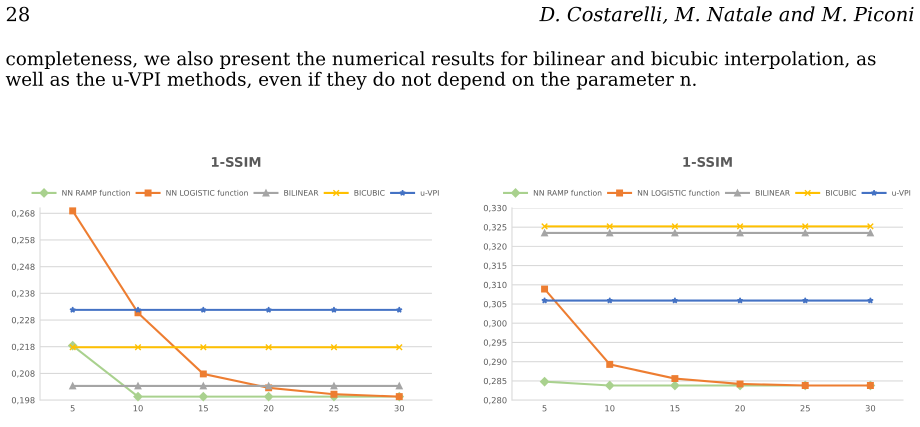 The height and width of the screenshot is (427, 920). What do you see at coordinates (17, 14) in the screenshot?
I see `text: 28` at bounding box center [17, 14].